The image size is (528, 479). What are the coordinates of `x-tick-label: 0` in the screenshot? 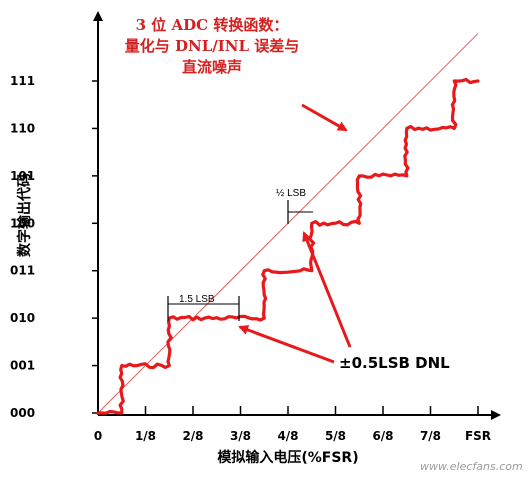 It's located at (98, 436).